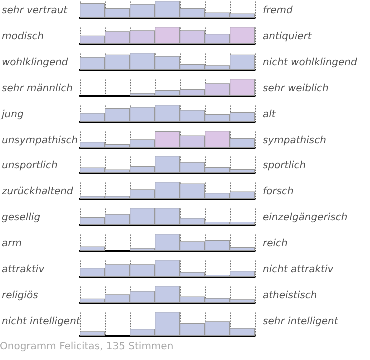 Image resolution: width=370 pixels, height=360 pixels. I want to click on y-axis-title: wohlklingend, so click(35, 62).